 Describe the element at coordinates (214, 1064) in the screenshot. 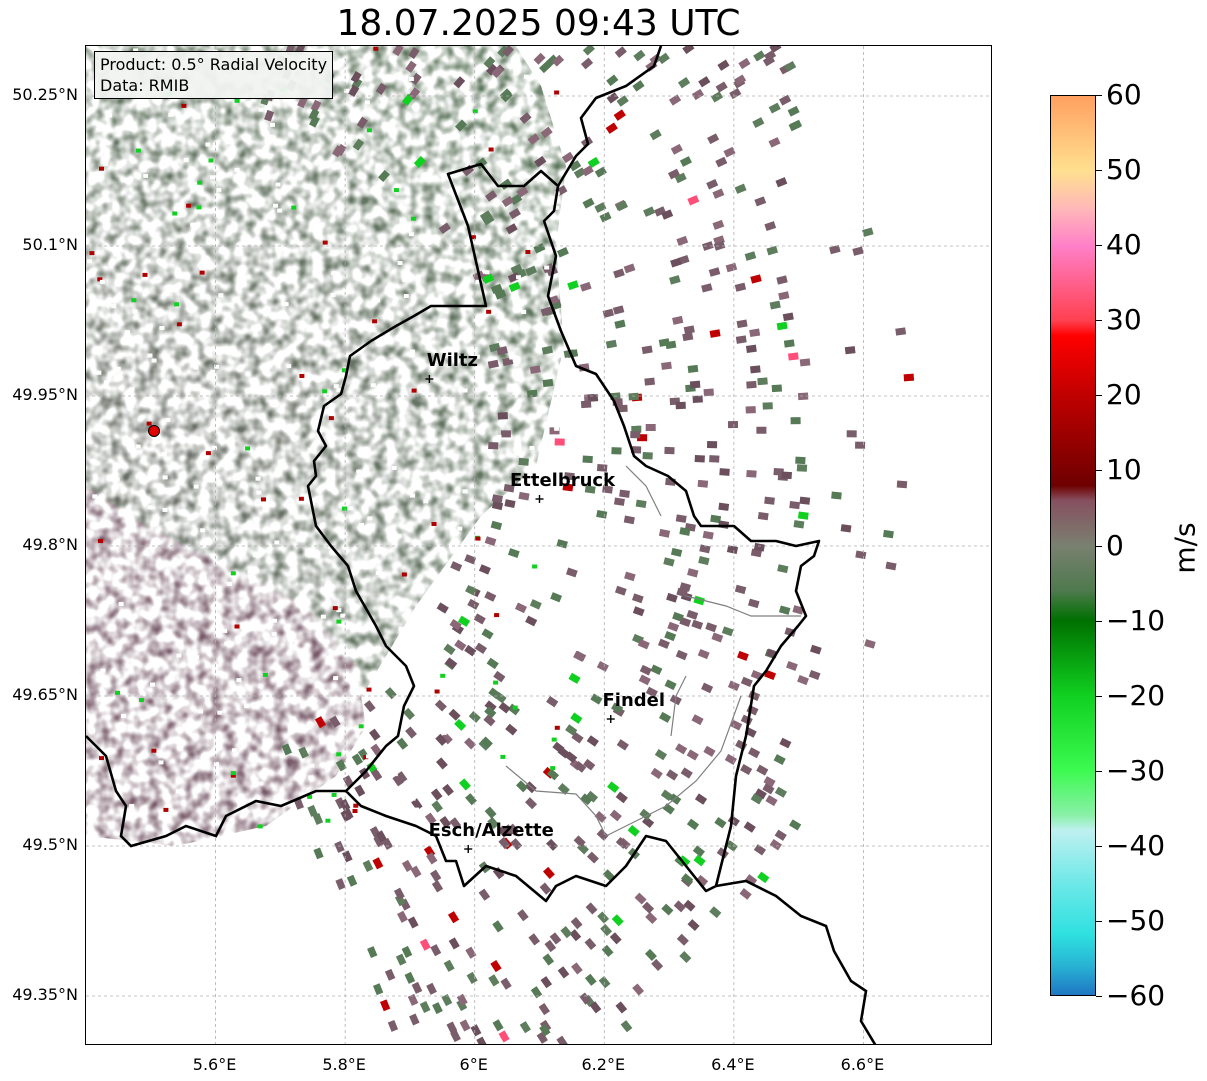

I see `lon-tick-label: 5.6°E` at that location.